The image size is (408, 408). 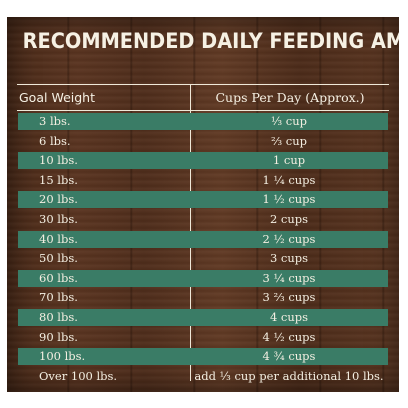 What do you see at coordinates (290, 97) in the screenshot?
I see `header-cups-per-day: Cups Per Day (Approx.)` at bounding box center [290, 97].